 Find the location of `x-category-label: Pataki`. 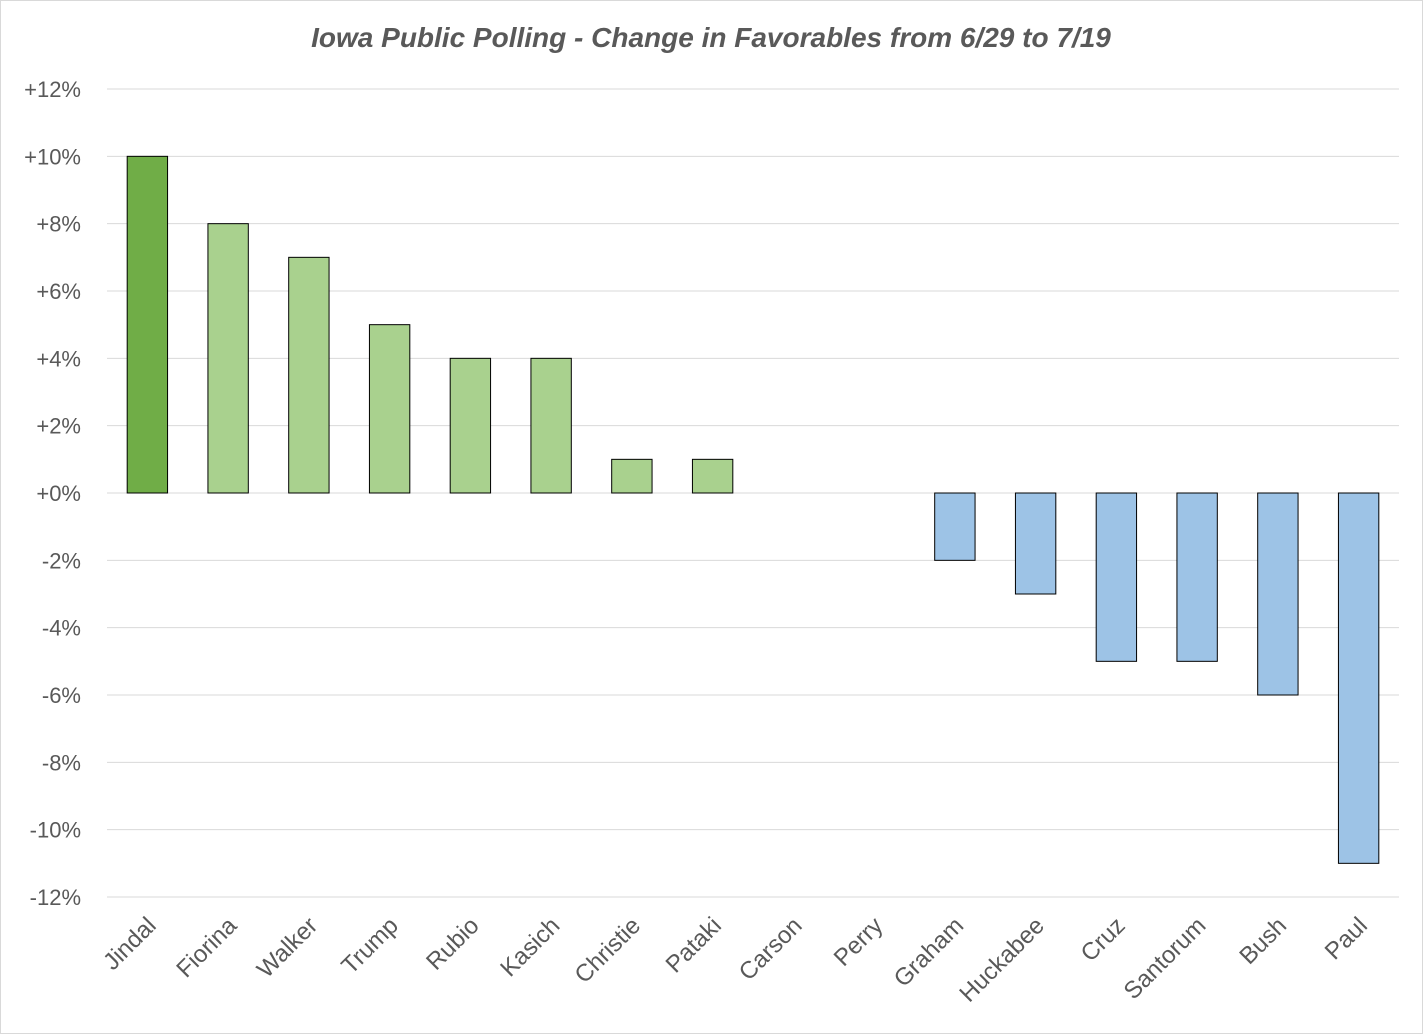

x-category-label: Pataki is located at coordinates (694, 945).